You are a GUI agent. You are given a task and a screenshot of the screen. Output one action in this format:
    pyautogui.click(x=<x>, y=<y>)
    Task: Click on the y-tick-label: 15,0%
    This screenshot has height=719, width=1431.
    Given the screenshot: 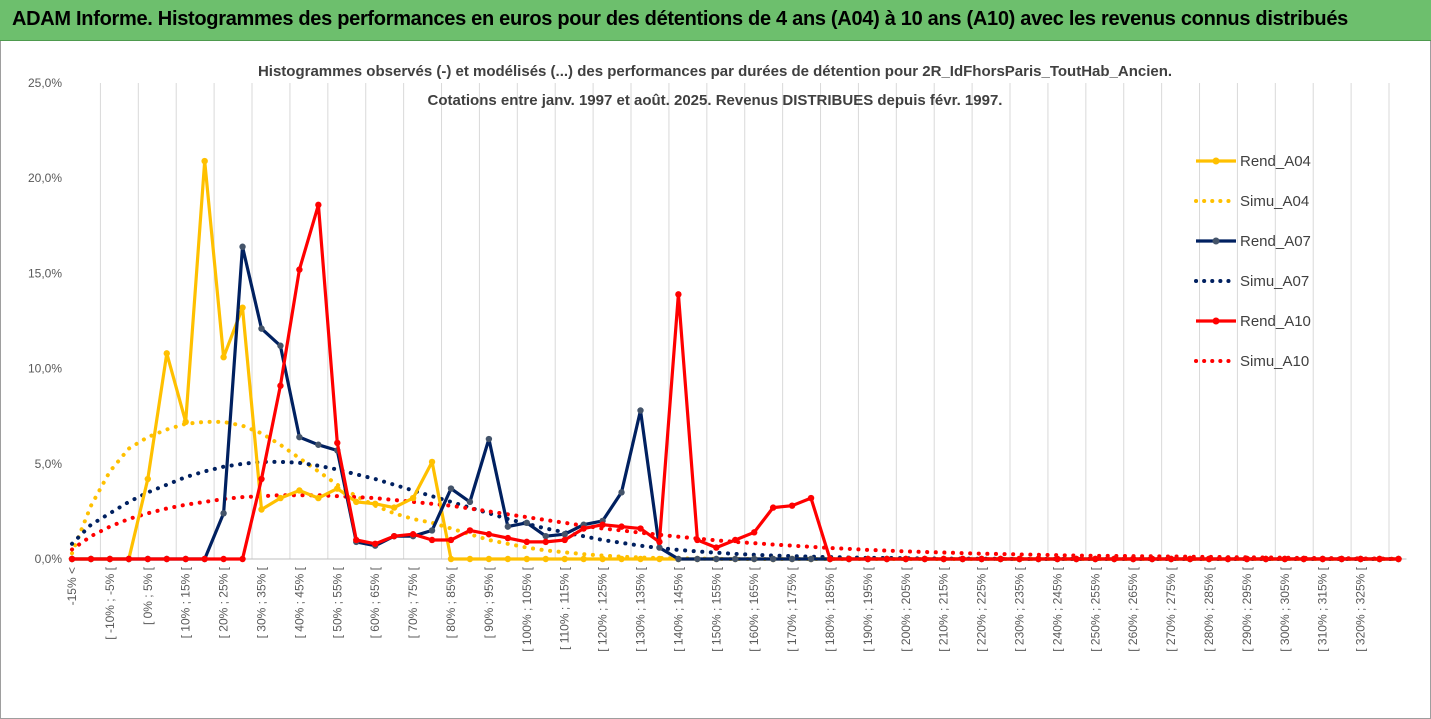 What is the action you would take?
    pyautogui.click(x=45, y=273)
    